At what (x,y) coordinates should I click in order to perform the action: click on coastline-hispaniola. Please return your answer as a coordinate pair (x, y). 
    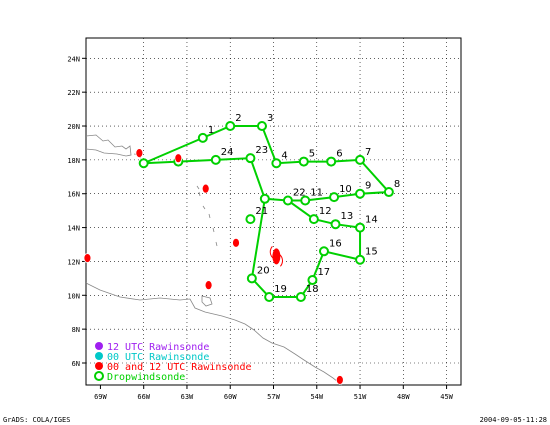
    Looking at the image, I should click on (108, 145).